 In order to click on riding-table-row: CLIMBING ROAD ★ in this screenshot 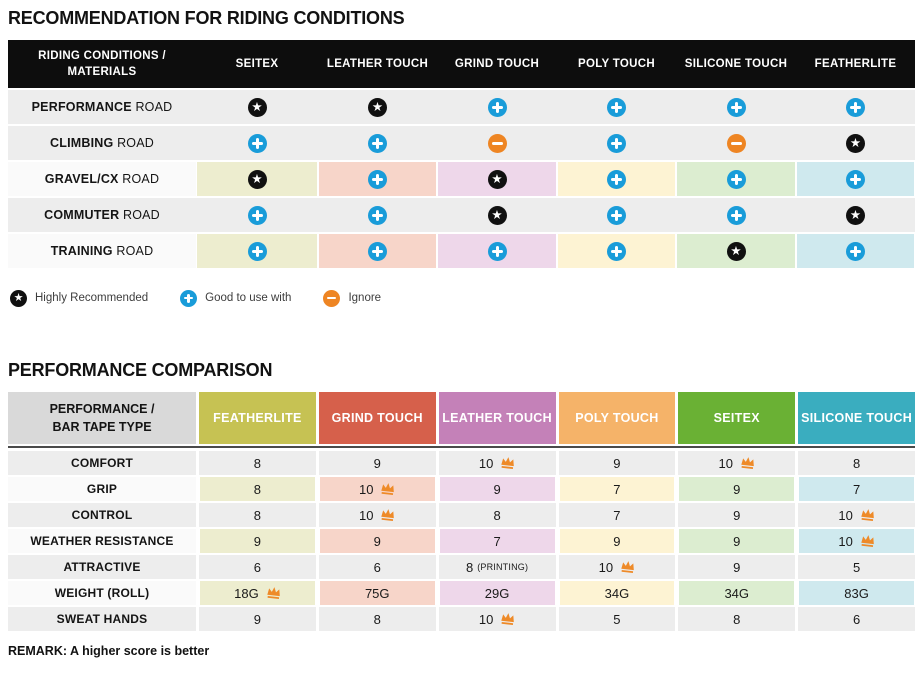, I will do `click(461, 143)`.